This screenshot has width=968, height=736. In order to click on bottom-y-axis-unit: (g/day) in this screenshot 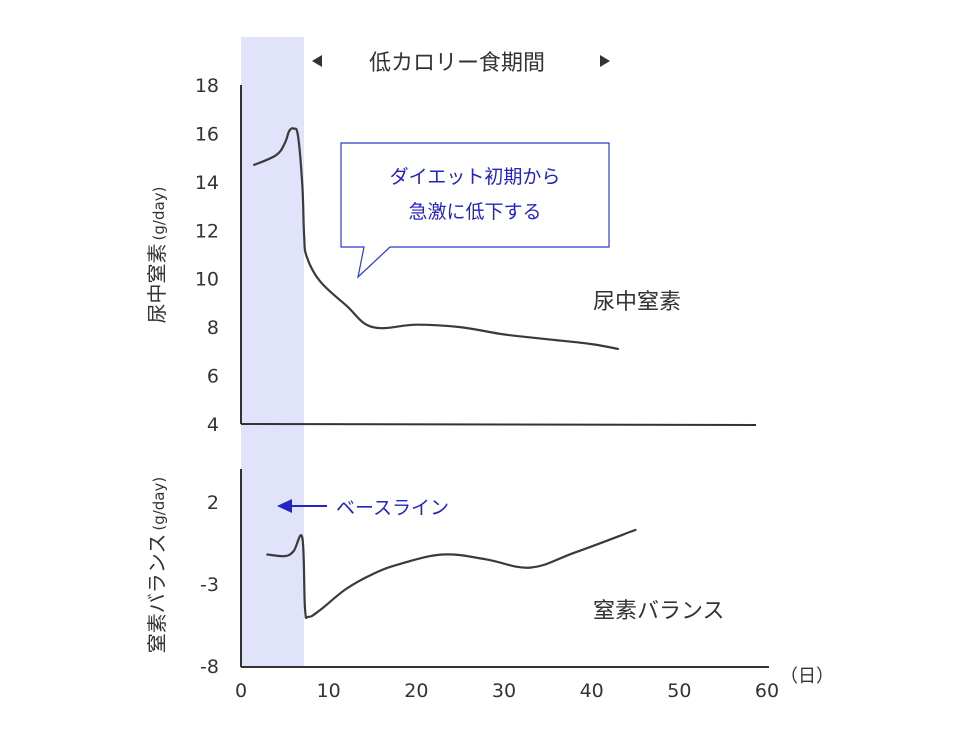, I will do `click(159, 504)`.